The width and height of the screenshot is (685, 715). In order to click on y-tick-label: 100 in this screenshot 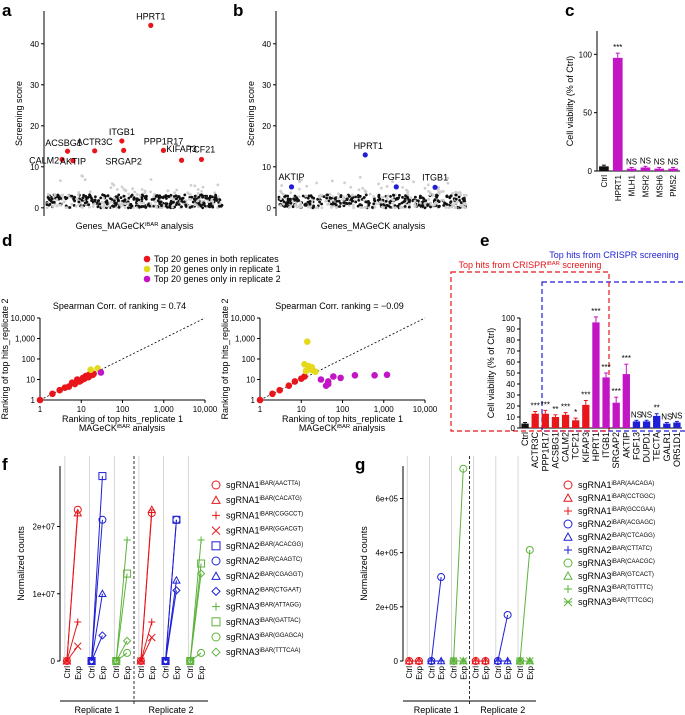, I will do `click(29, 359)`.